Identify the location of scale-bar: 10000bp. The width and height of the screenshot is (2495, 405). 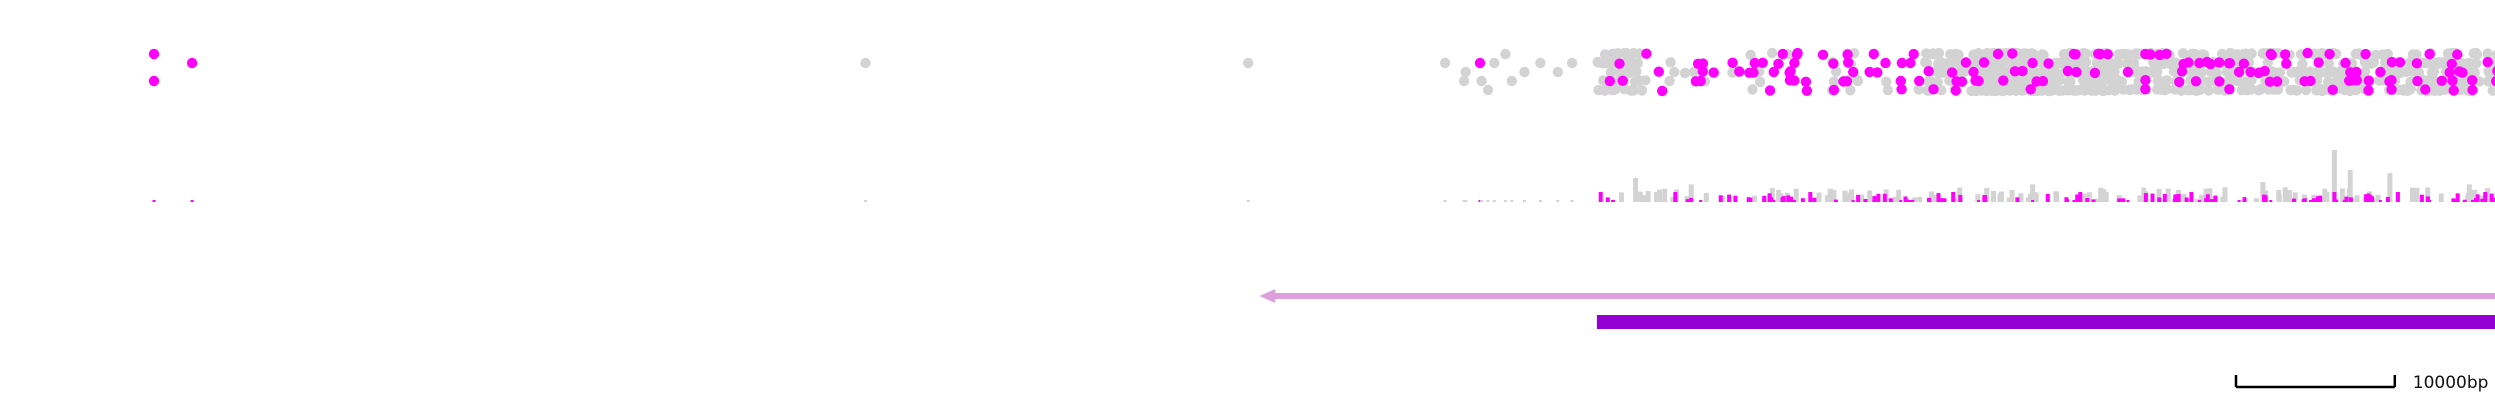
(2361, 383).